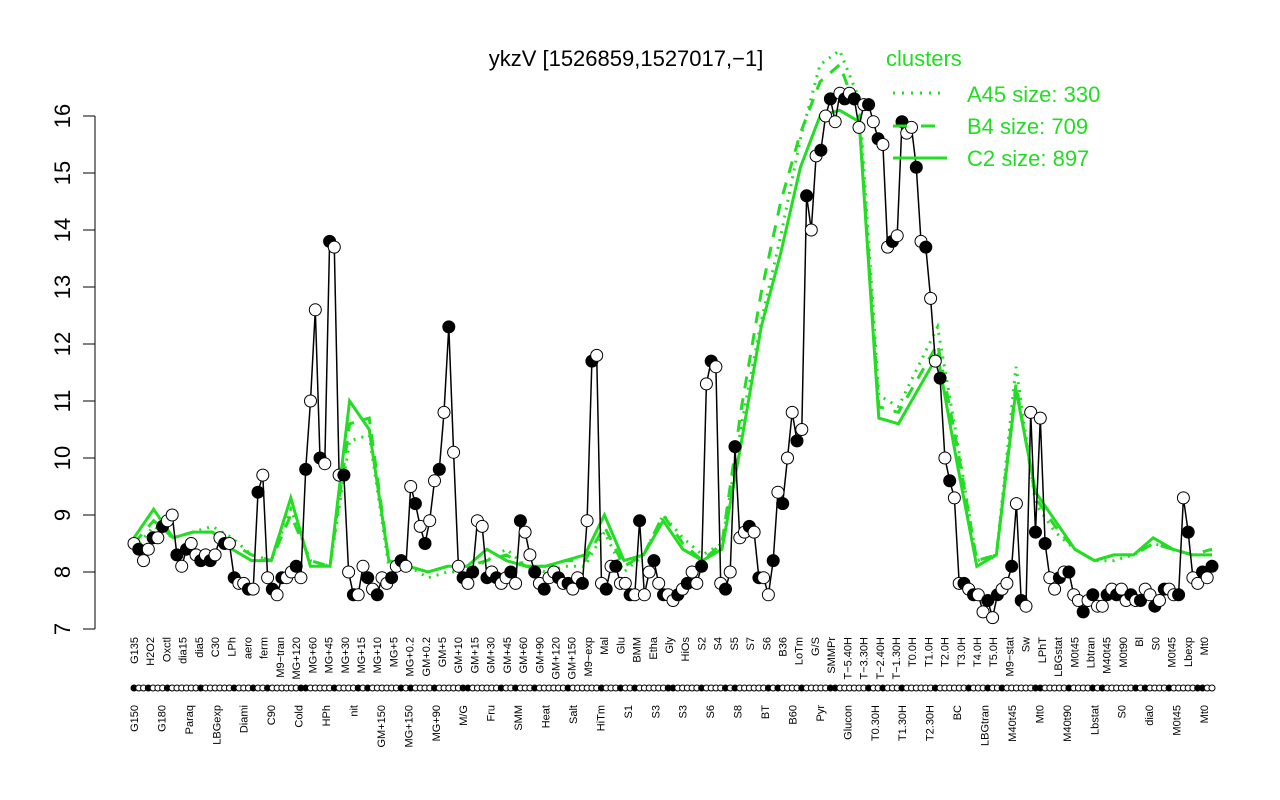 This screenshot has width=1280, height=800. Describe the element at coordinates (409, 726) in the screenshot. I see `x-tick-label: MG+150` at that location.